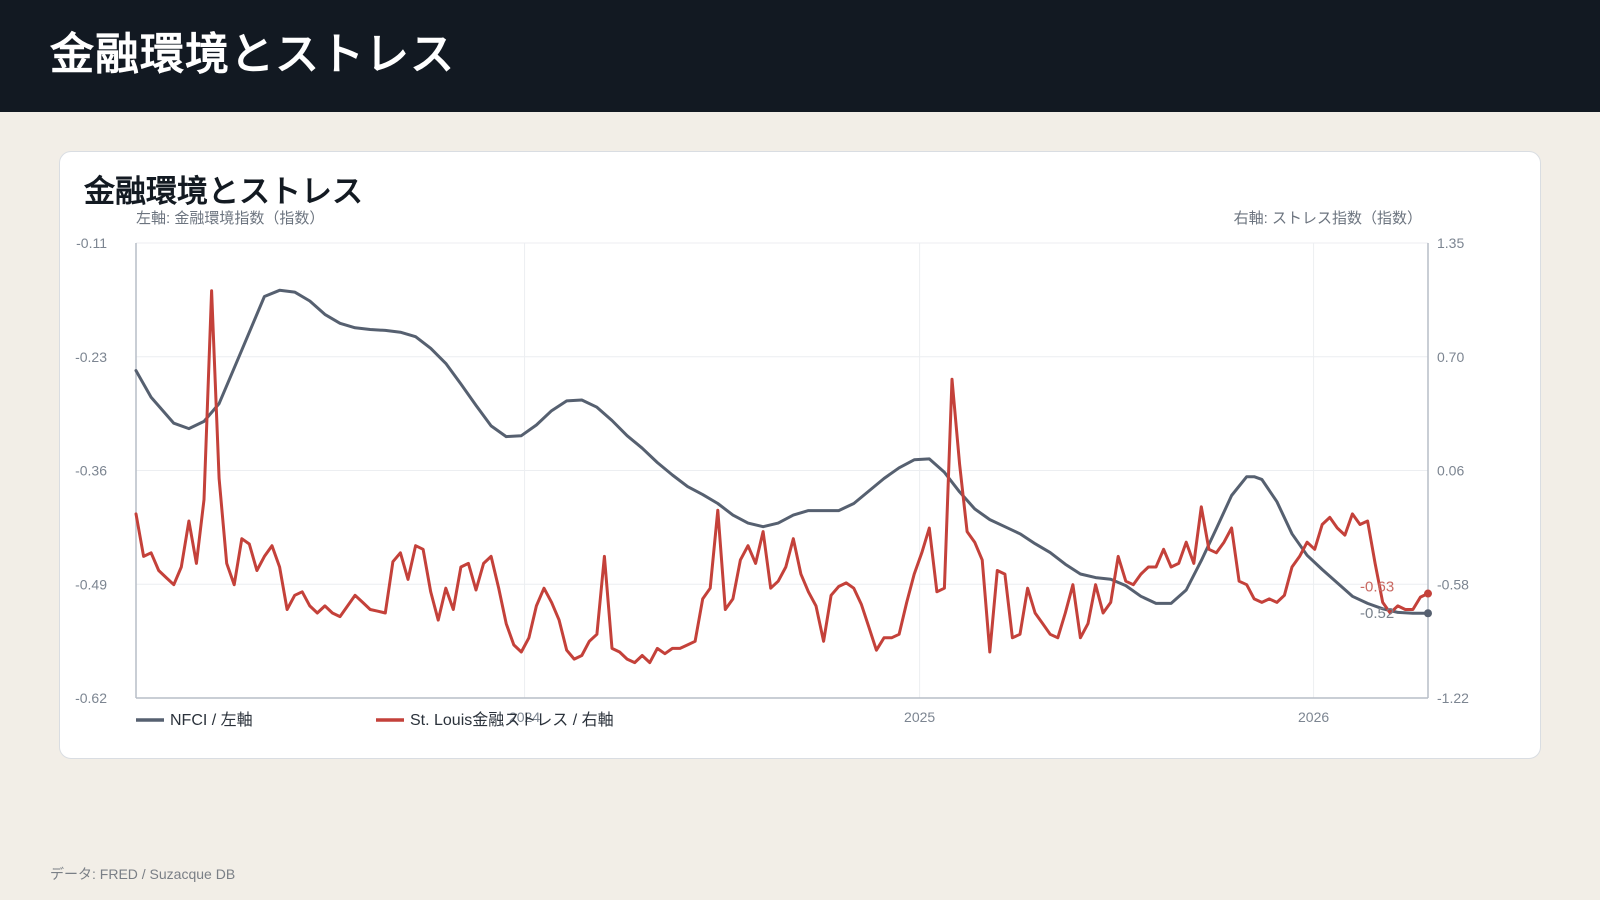 The width and height of the screenshot is (1600, 900). Describe the element at coordinates (1453, 698) in the screenshot. I see `right-axis-tick-label: -1.22` at that location.